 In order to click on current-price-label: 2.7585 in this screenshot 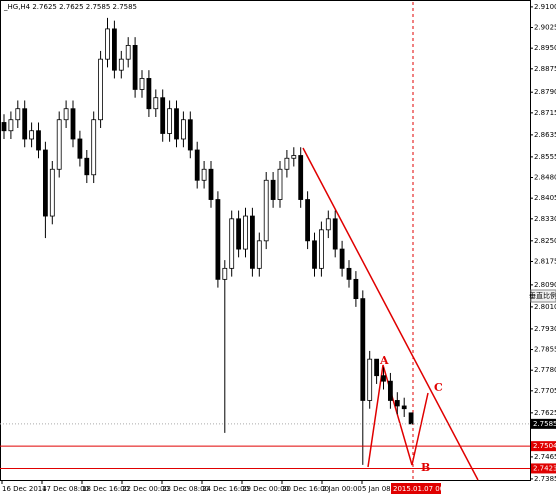, I will do `click(544, 424)`.